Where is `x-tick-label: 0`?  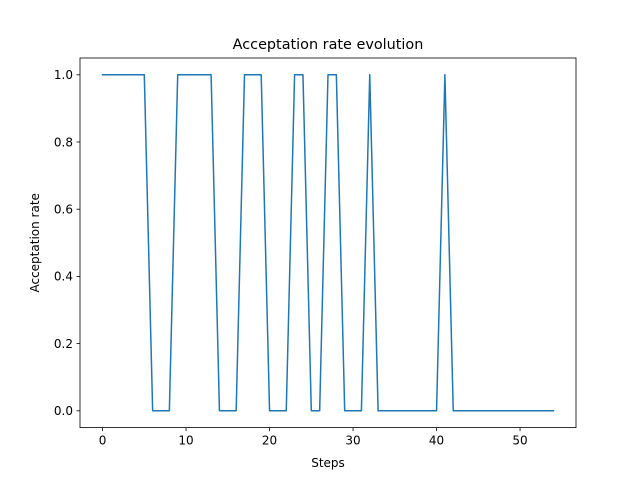 x-tick-label: 0 is located at coordinates (103, 441).